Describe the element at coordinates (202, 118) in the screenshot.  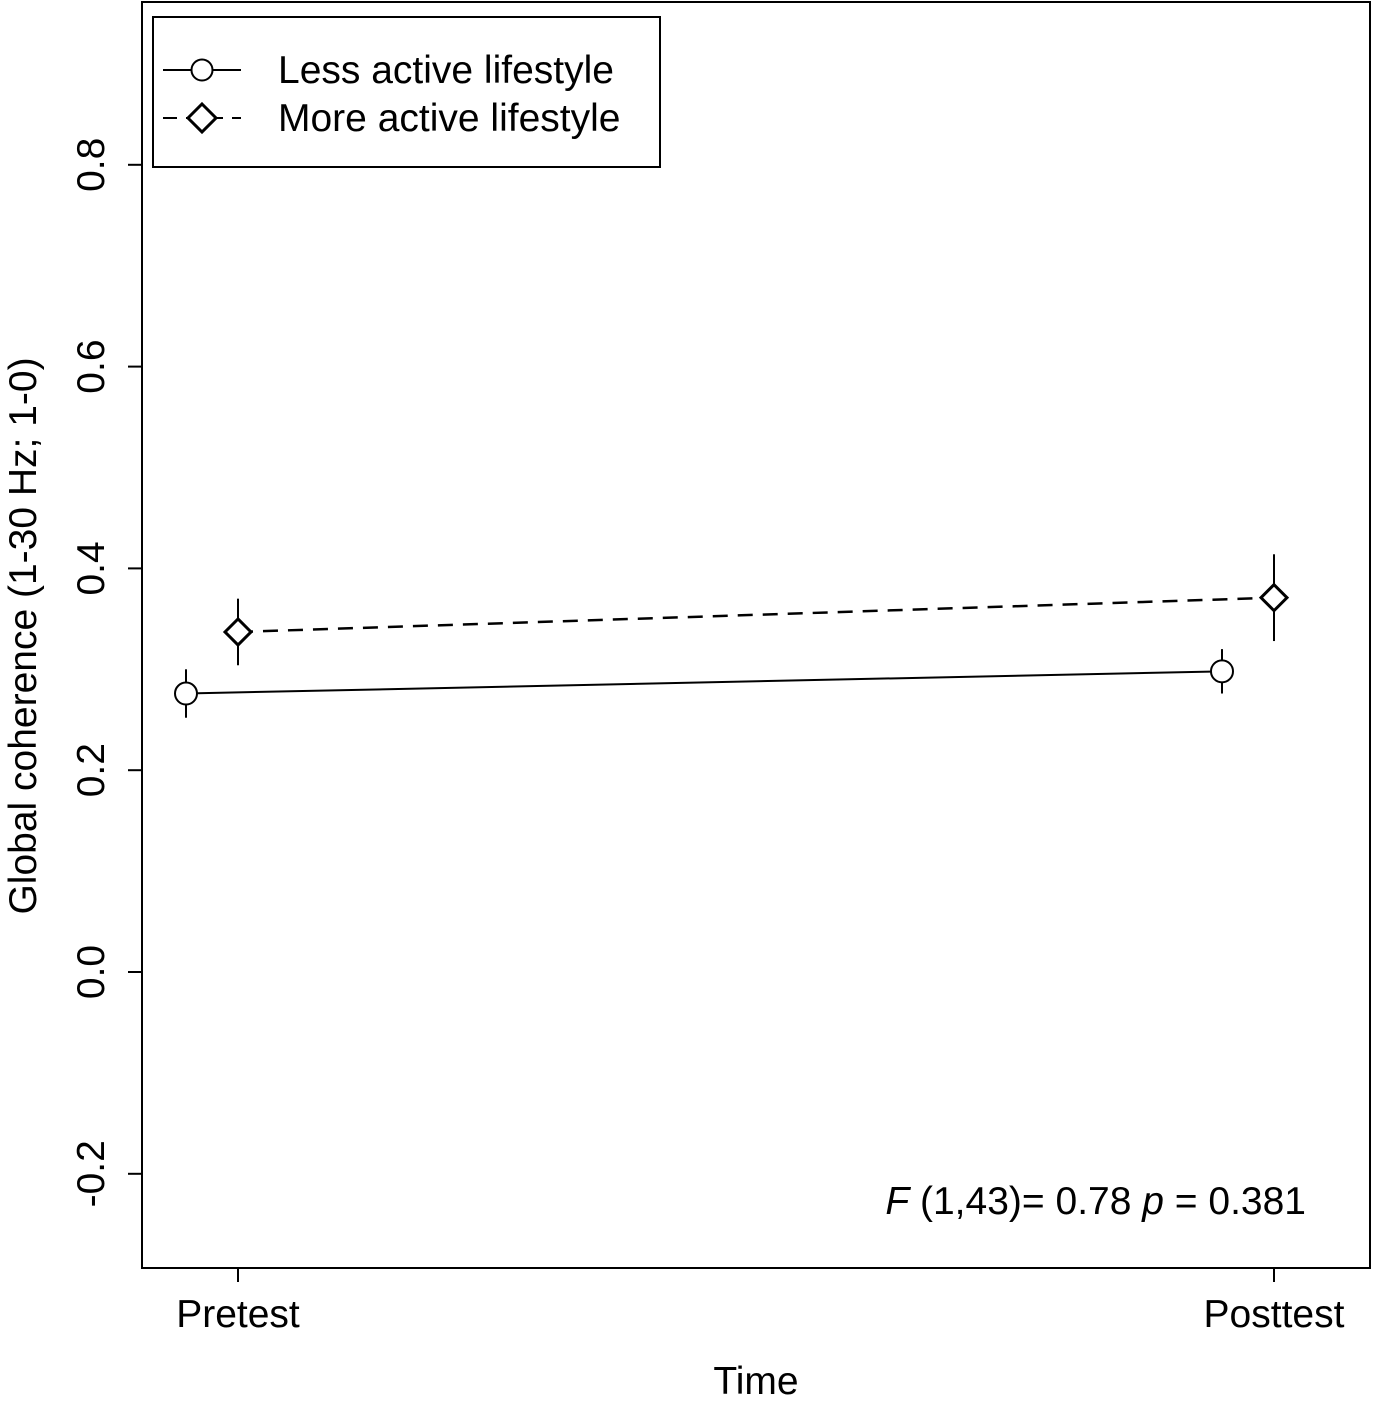
I see `legend-marker-diamond` at that location.